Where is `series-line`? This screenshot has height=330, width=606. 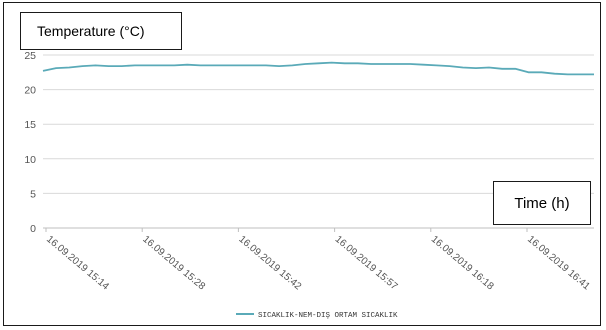
series-line is located at coordinates (318, 68).